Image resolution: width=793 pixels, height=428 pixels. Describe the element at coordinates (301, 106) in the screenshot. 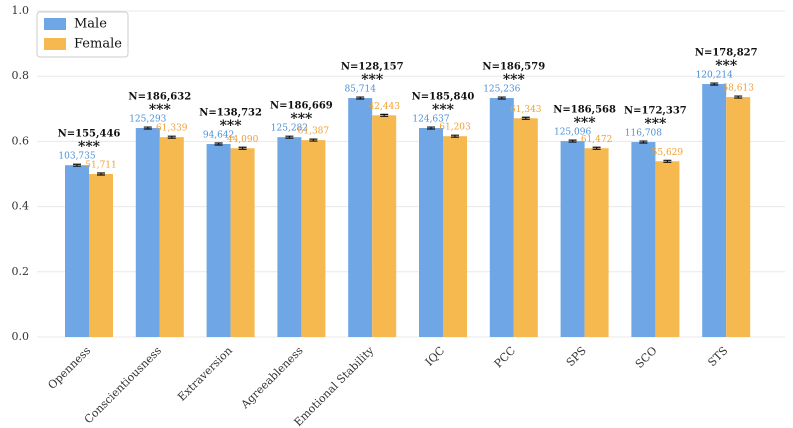

I see `n-label: N=186,669` at that location.